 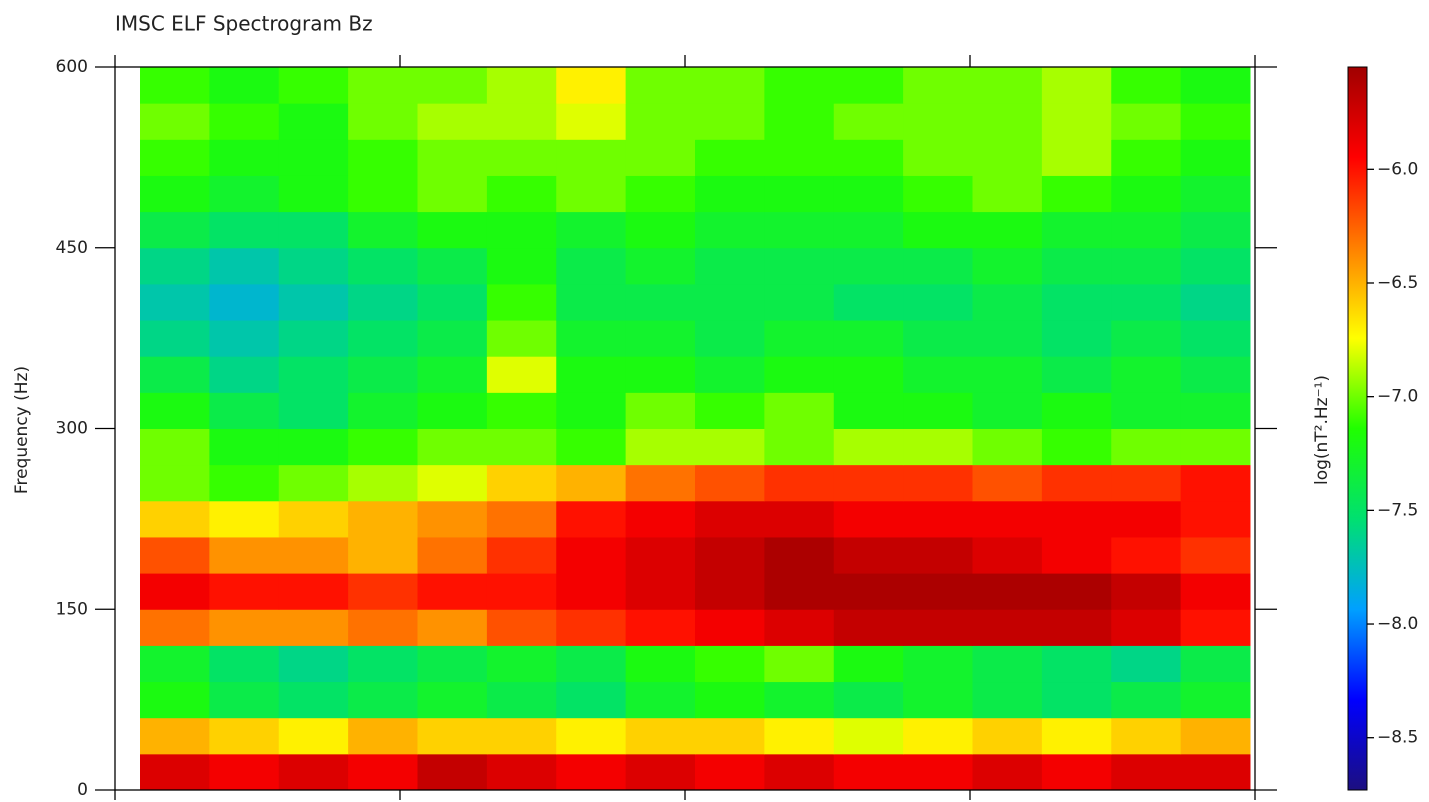 I want to click on colorbar, so click(x=1357, y=428).